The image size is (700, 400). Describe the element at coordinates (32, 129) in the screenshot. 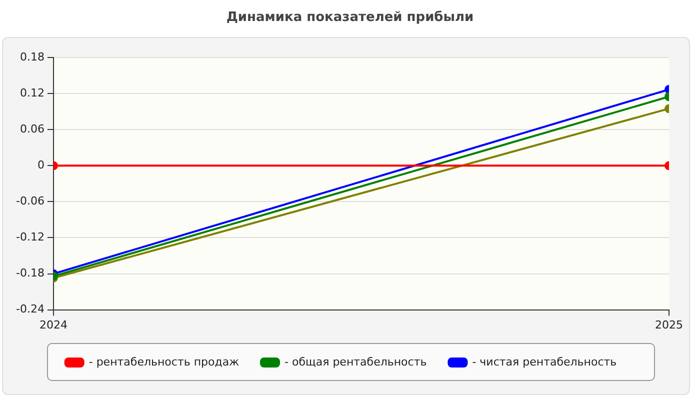

I see `y-tick-label: 0.06` at that location.